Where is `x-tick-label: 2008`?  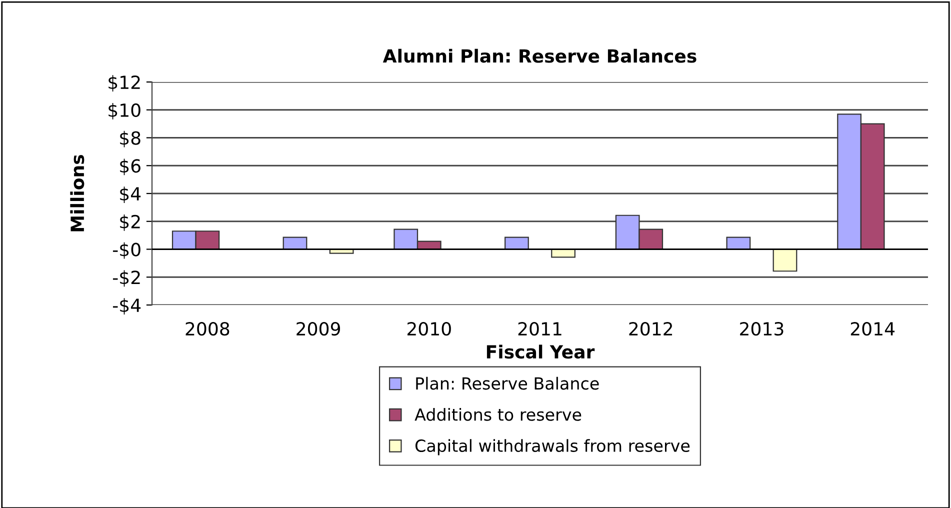 x-tick-label: 2008 is located at coordinates (208, 329).